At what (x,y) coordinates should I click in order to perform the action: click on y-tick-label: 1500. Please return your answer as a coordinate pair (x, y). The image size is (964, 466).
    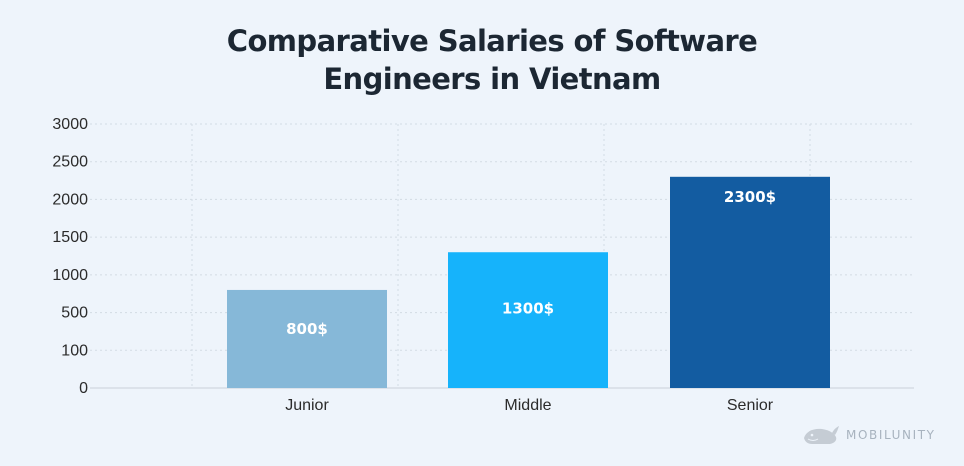
    Looking at the image, I should click on (70, 237).